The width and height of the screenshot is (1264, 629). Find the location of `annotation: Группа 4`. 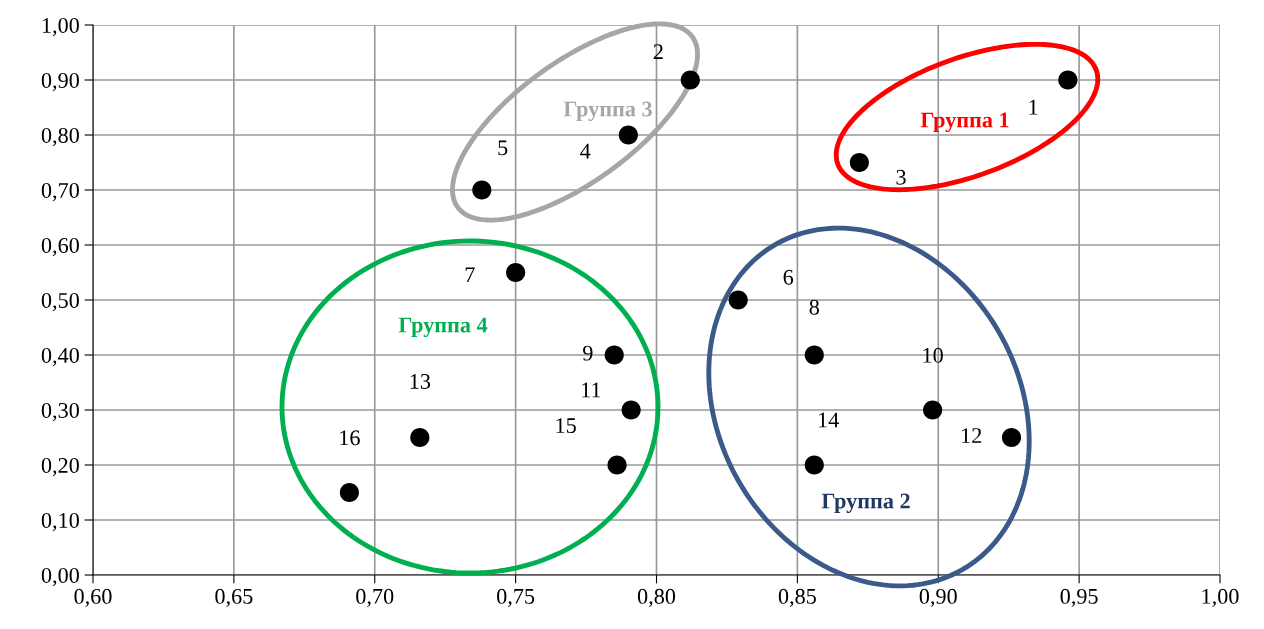

annotation: Группа 4 is located at coordinates (443, 327).